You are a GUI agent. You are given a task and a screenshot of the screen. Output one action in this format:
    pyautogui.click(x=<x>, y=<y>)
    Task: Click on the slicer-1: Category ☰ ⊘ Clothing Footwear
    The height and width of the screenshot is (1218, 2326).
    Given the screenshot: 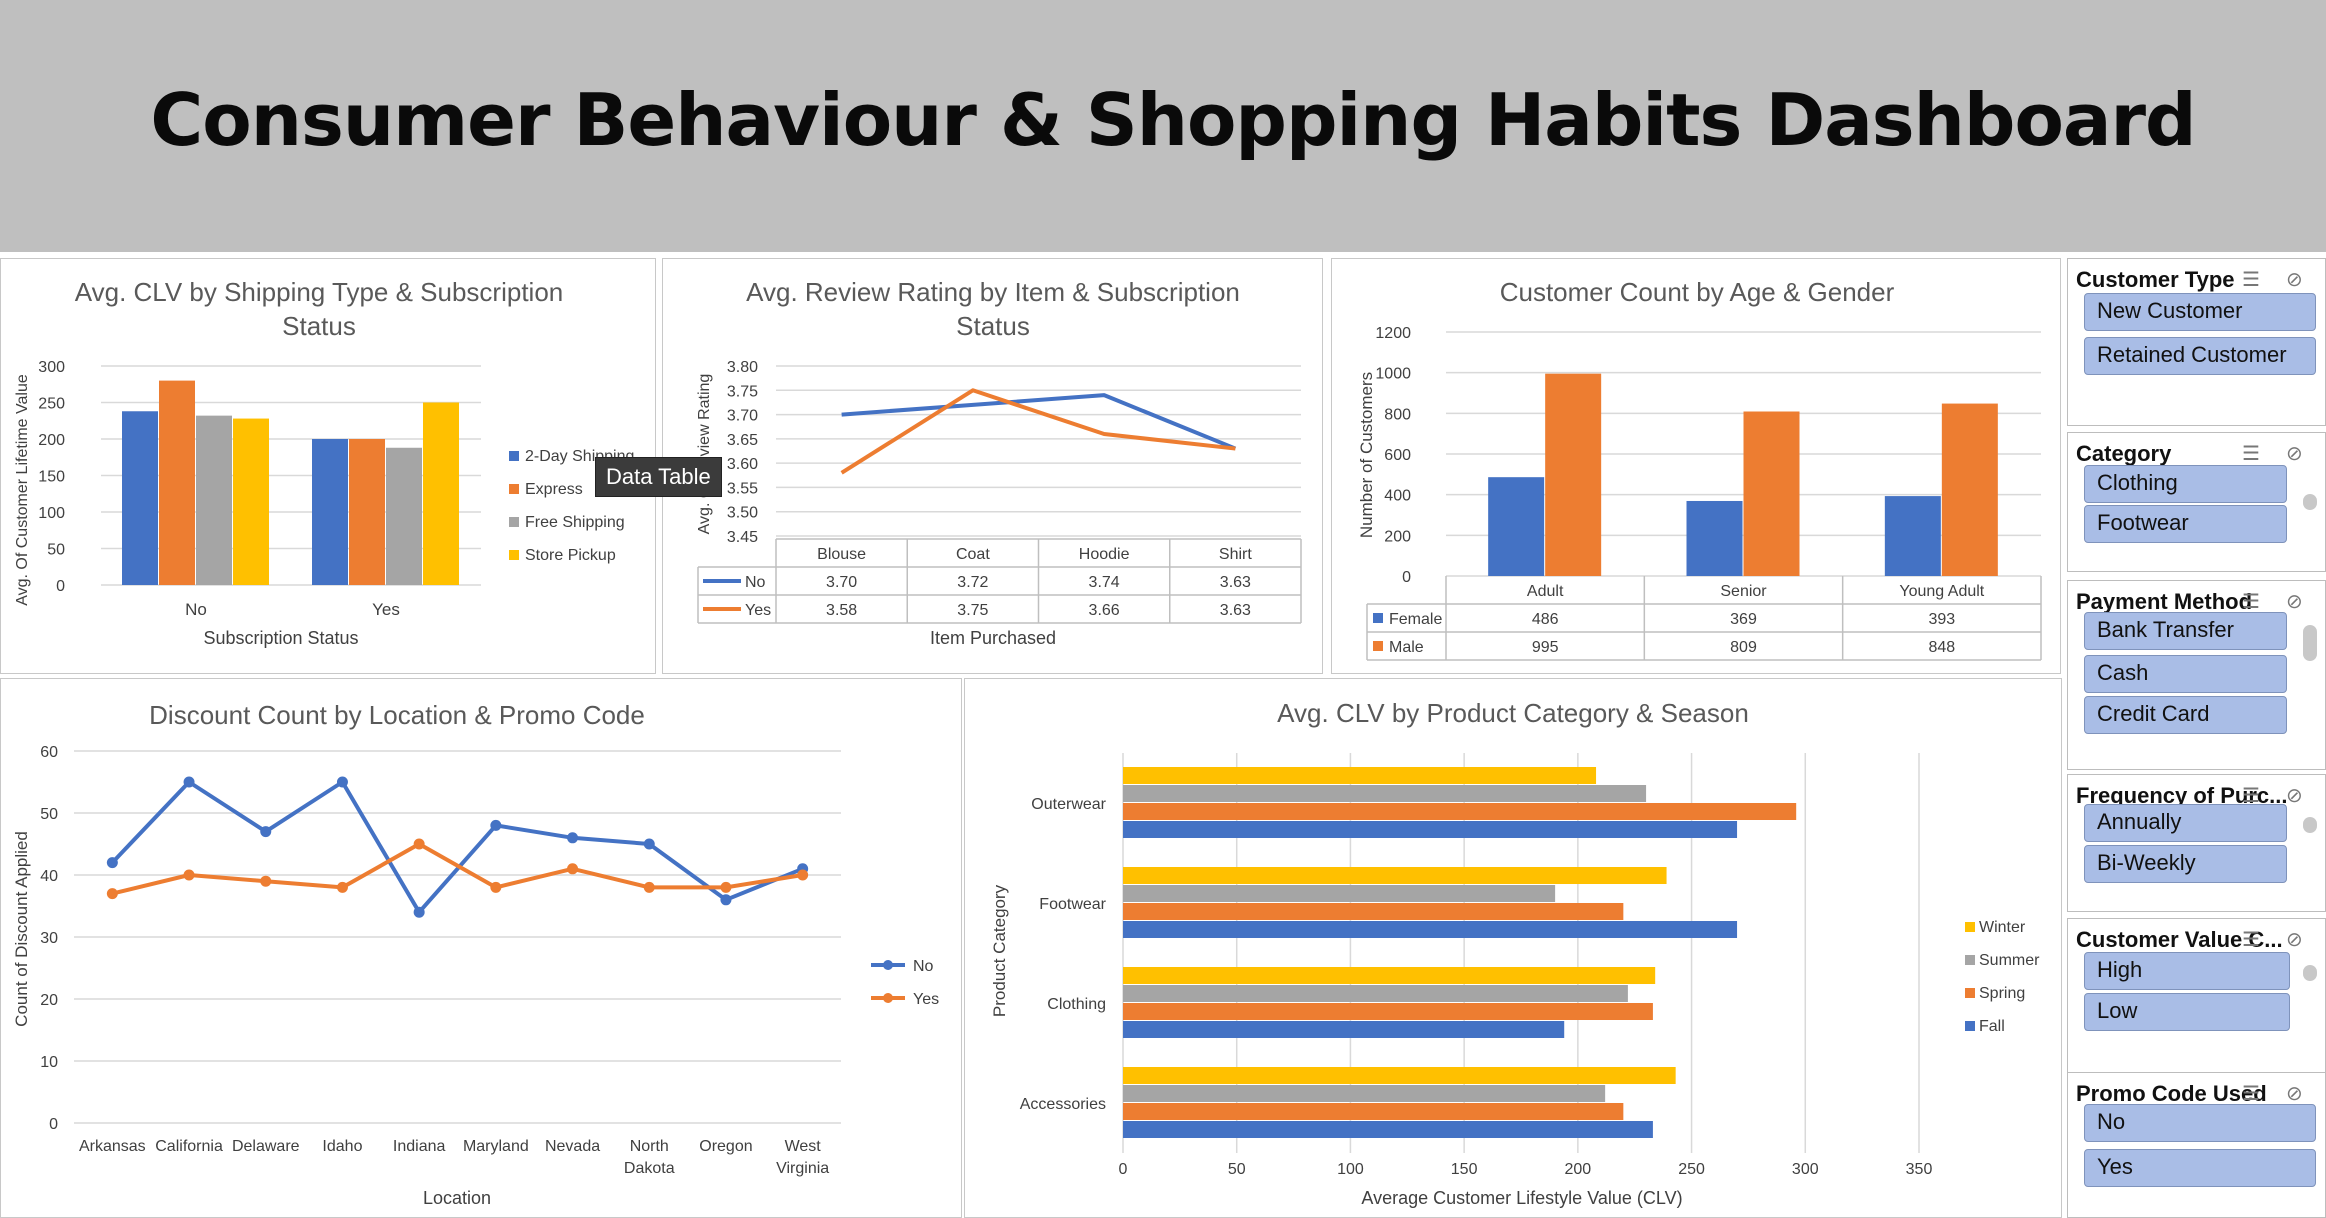 What is the action you would take?
    pyautogui.click(x=2196, y=502)
    